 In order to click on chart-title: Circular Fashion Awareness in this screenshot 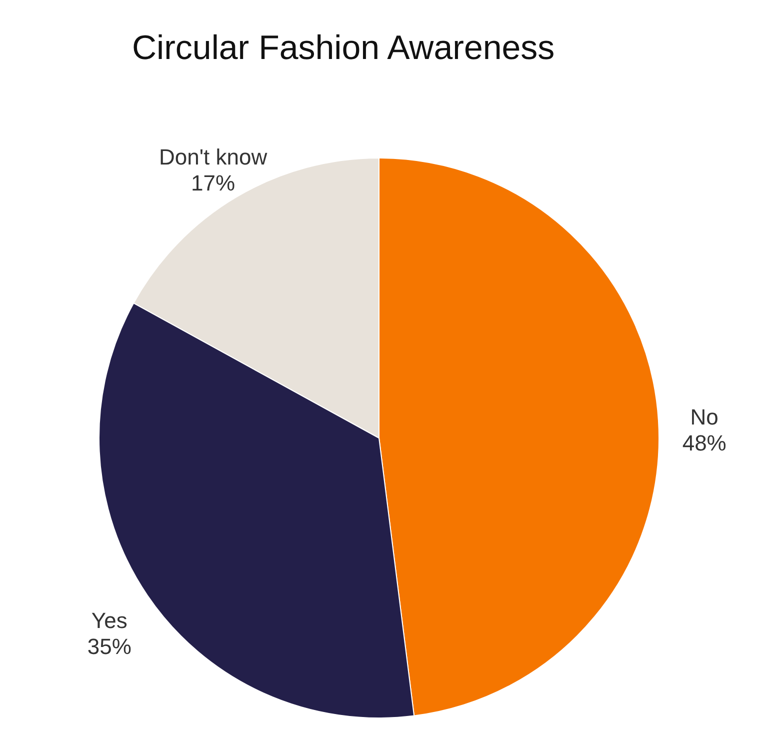, I will do `click(343, 48)`.